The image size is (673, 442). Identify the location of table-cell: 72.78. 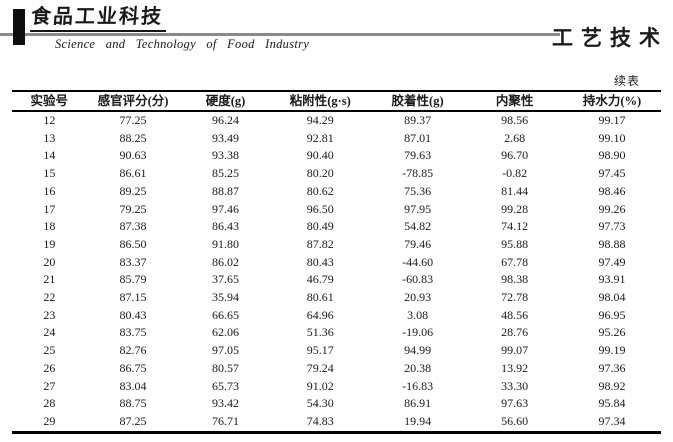
(515, 297).